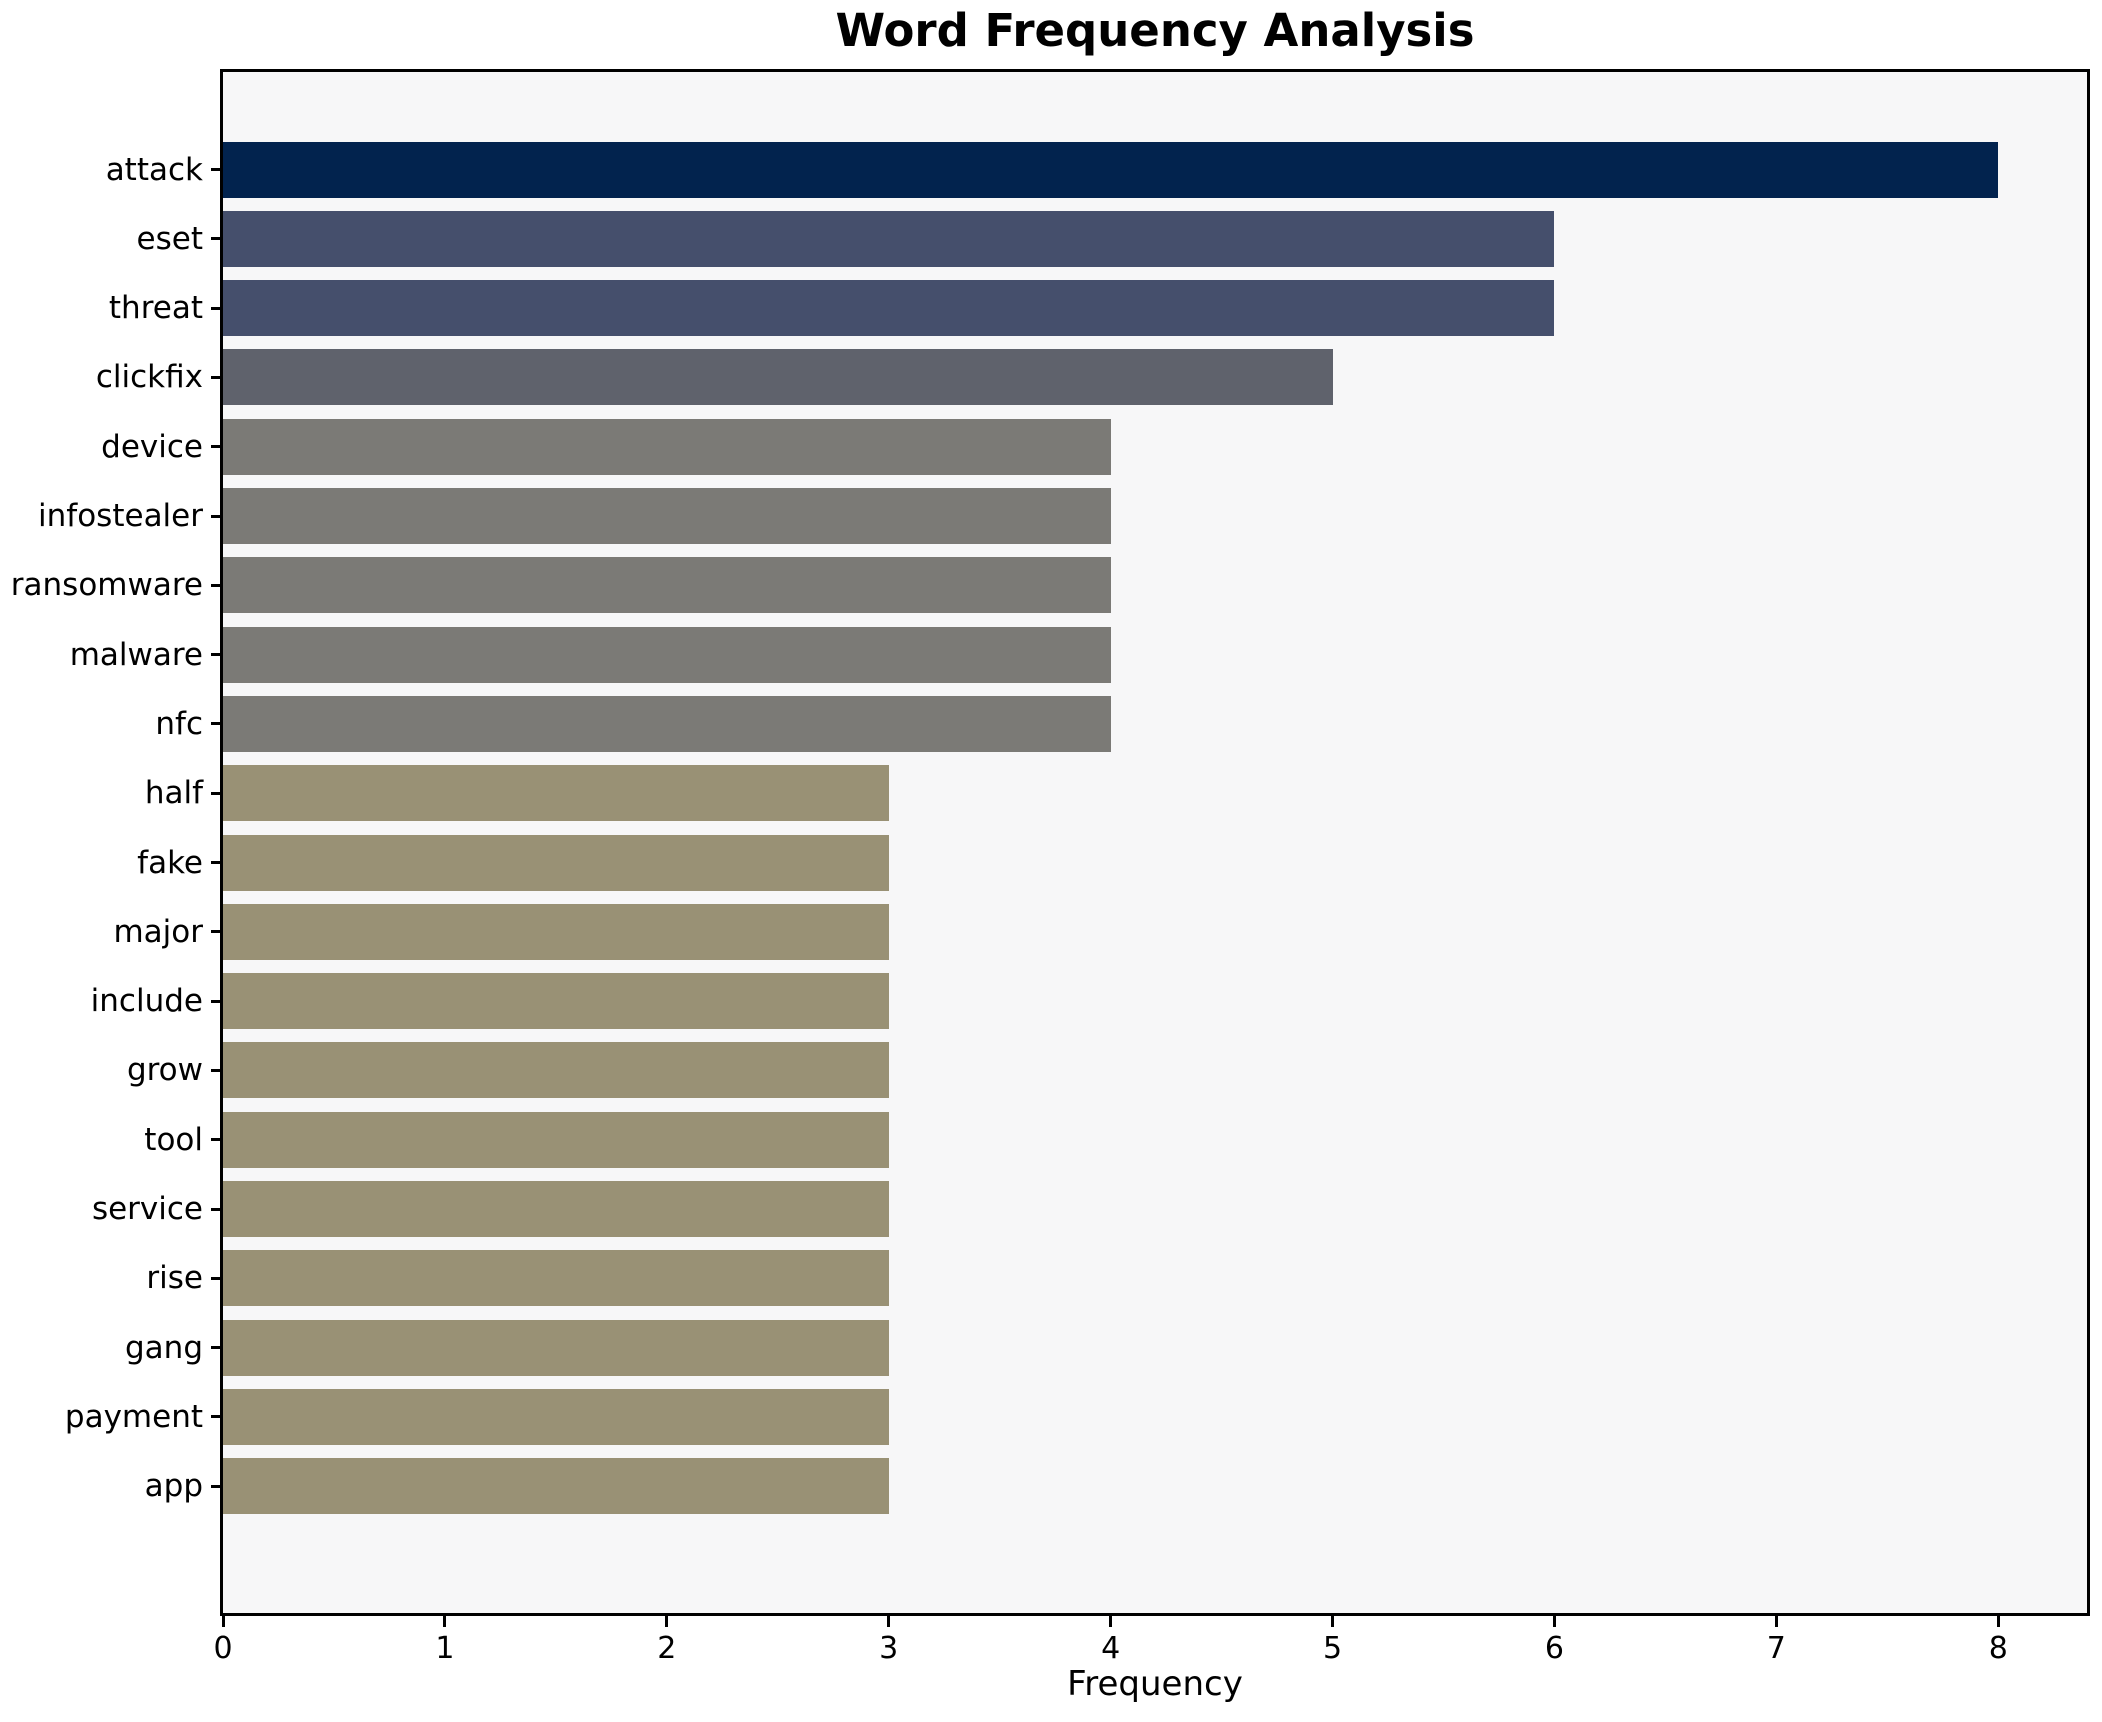  What do you see at coordinates (1554, 1648) in the screenshot?
I see `x-tick-label-6: 6` at bounding box center [1554, 1648].